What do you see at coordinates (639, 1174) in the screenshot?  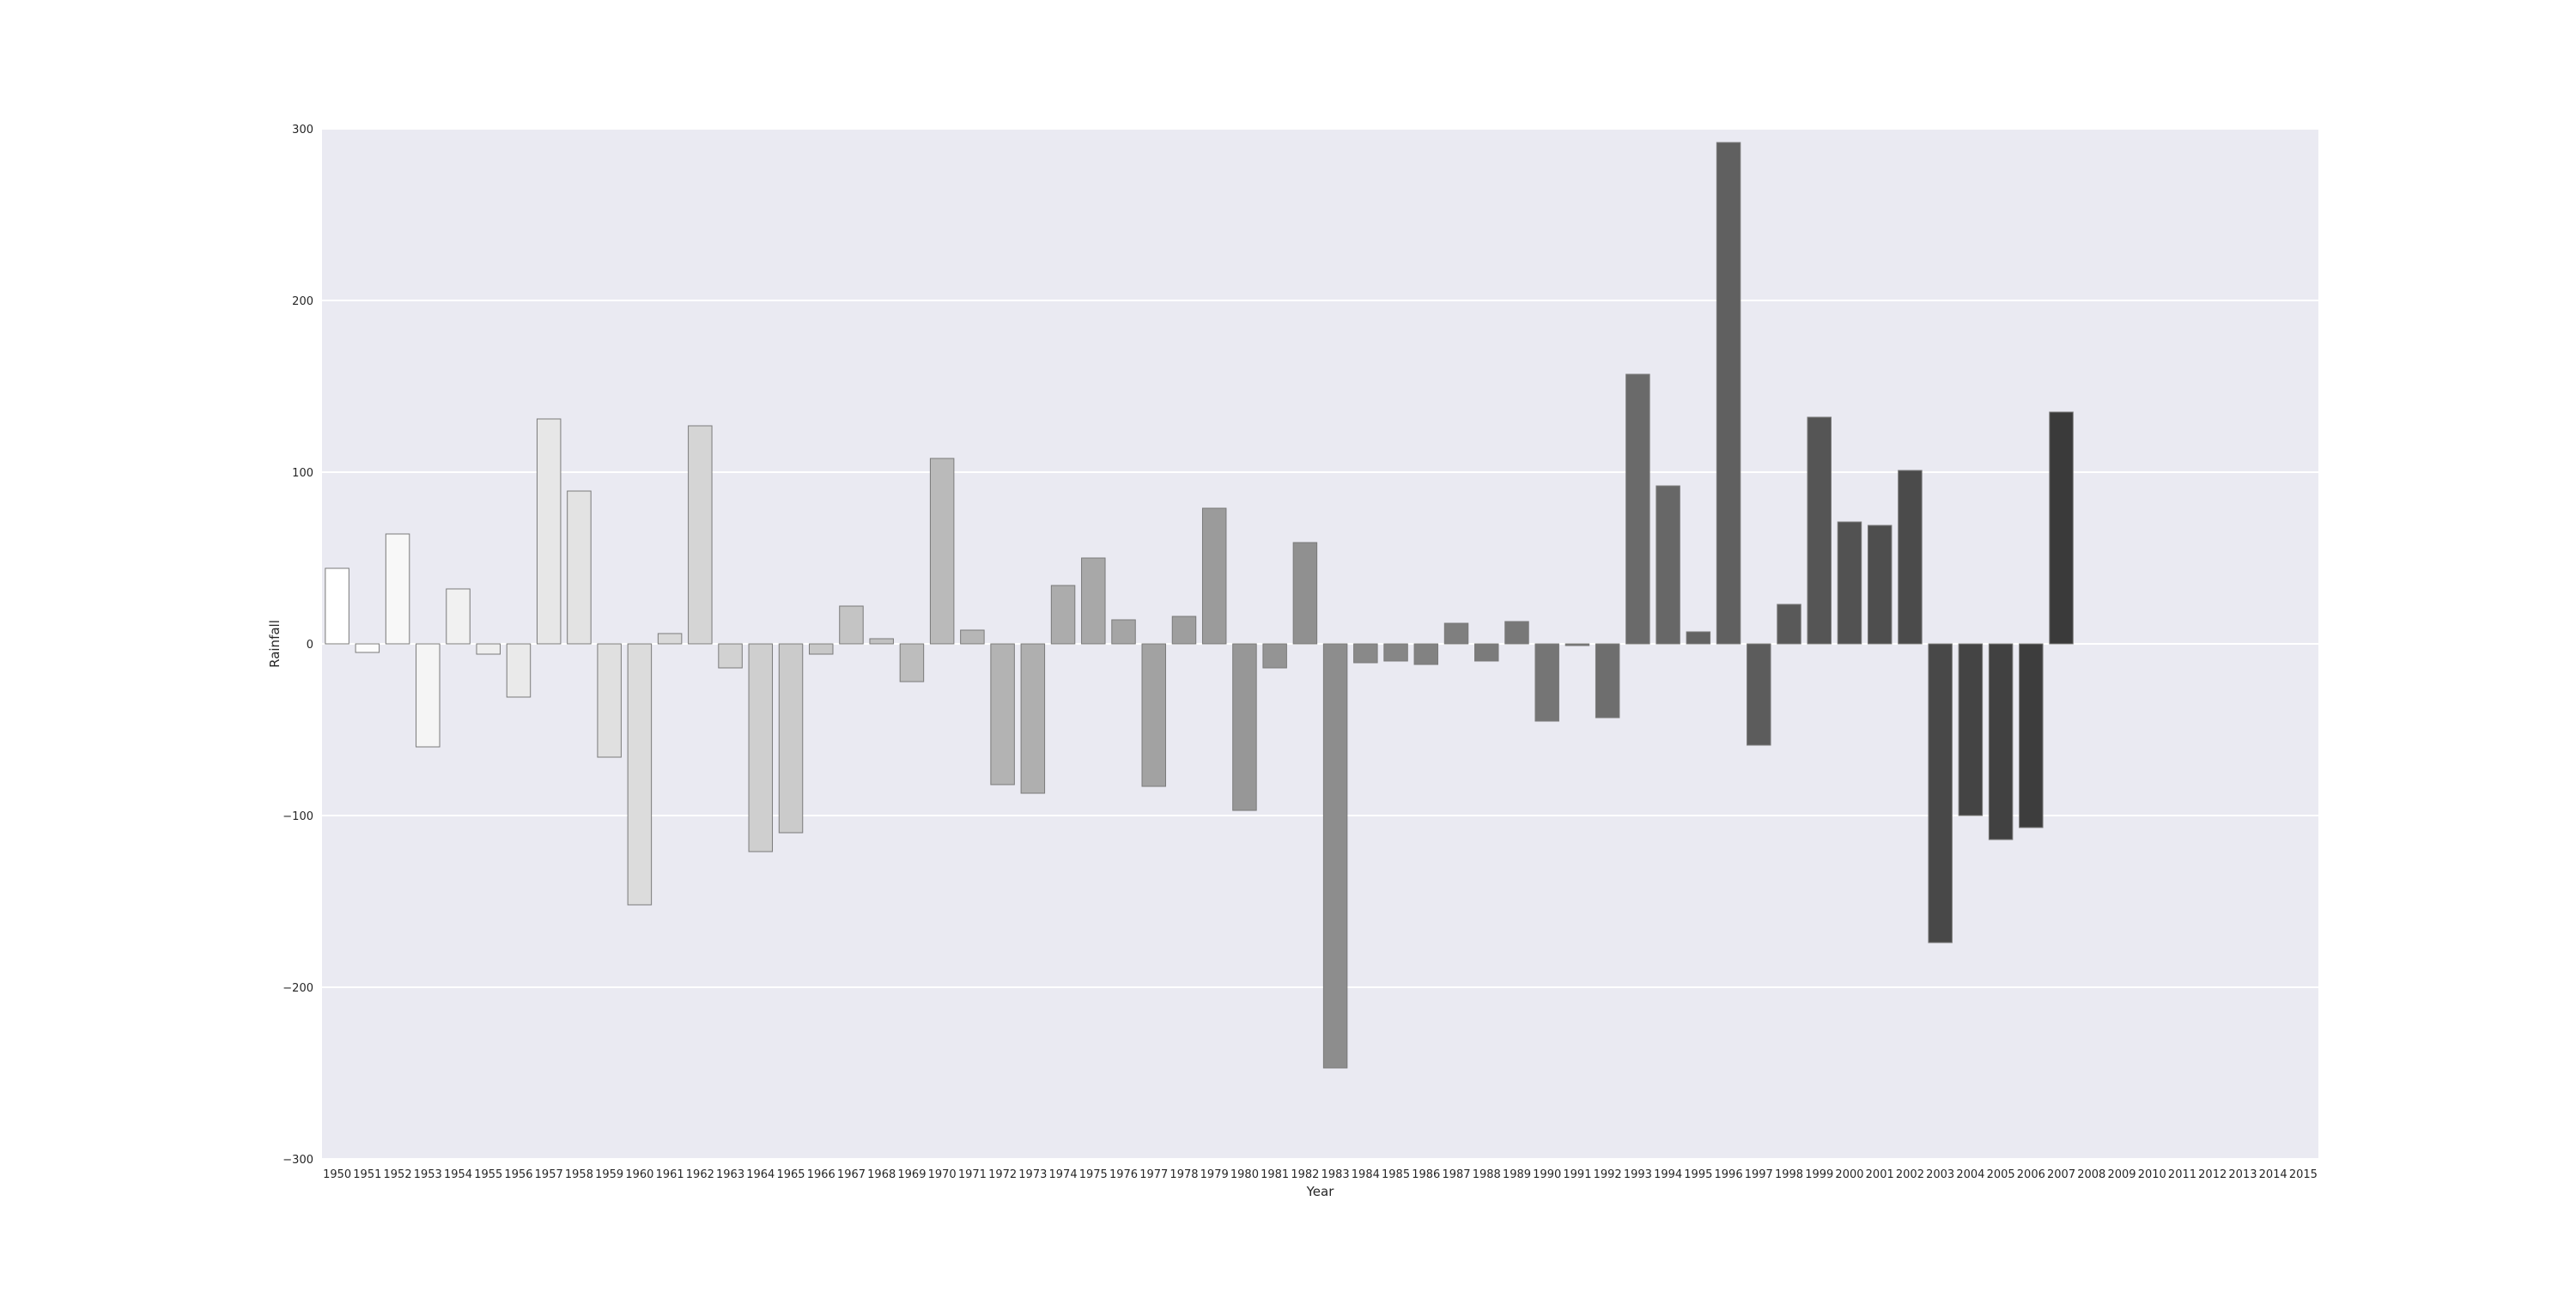 I see `x-tick-label-1960: 1960` at bounding box center [639, 1174].